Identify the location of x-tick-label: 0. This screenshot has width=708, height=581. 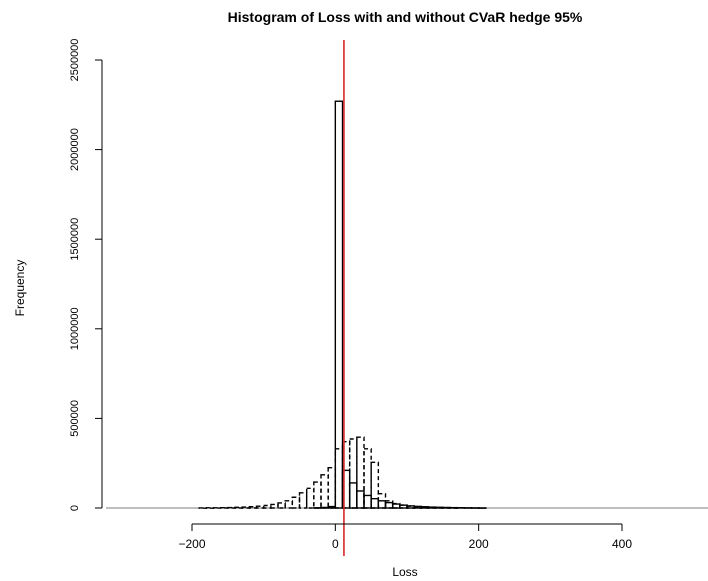
(335, 544).